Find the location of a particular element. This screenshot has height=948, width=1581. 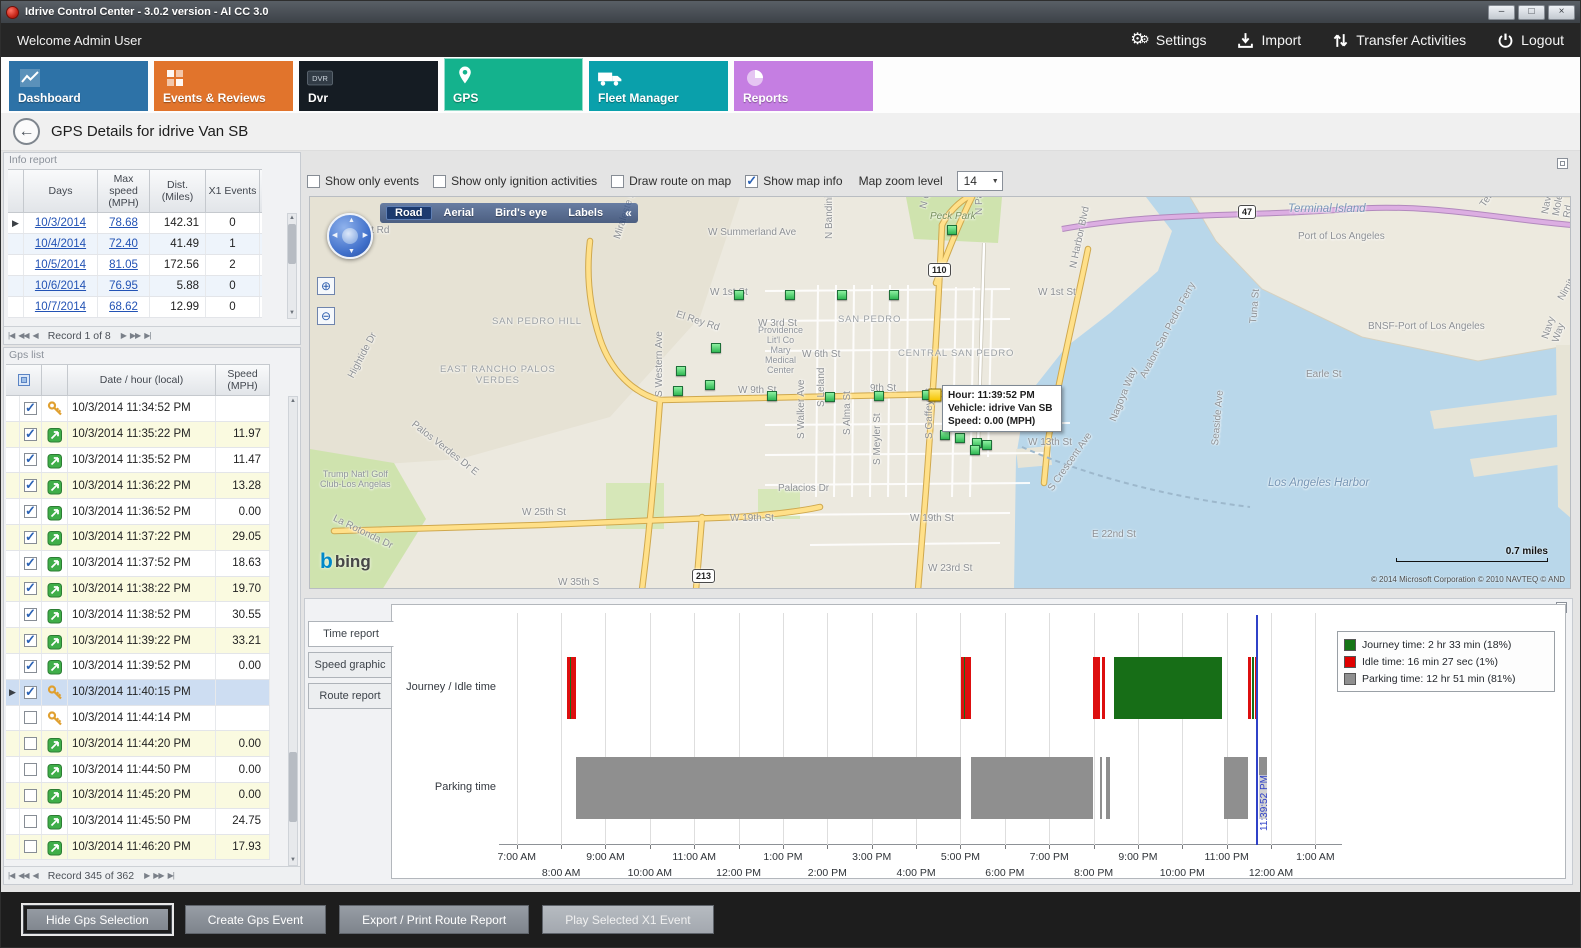

pager-next-button: ▶ is located at coordinates (123, 335).